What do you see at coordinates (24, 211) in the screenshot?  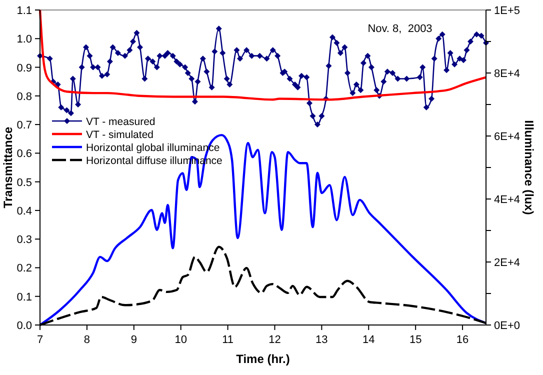 I see `y-tick-label: 0.4` at bounding box center [24, 211].